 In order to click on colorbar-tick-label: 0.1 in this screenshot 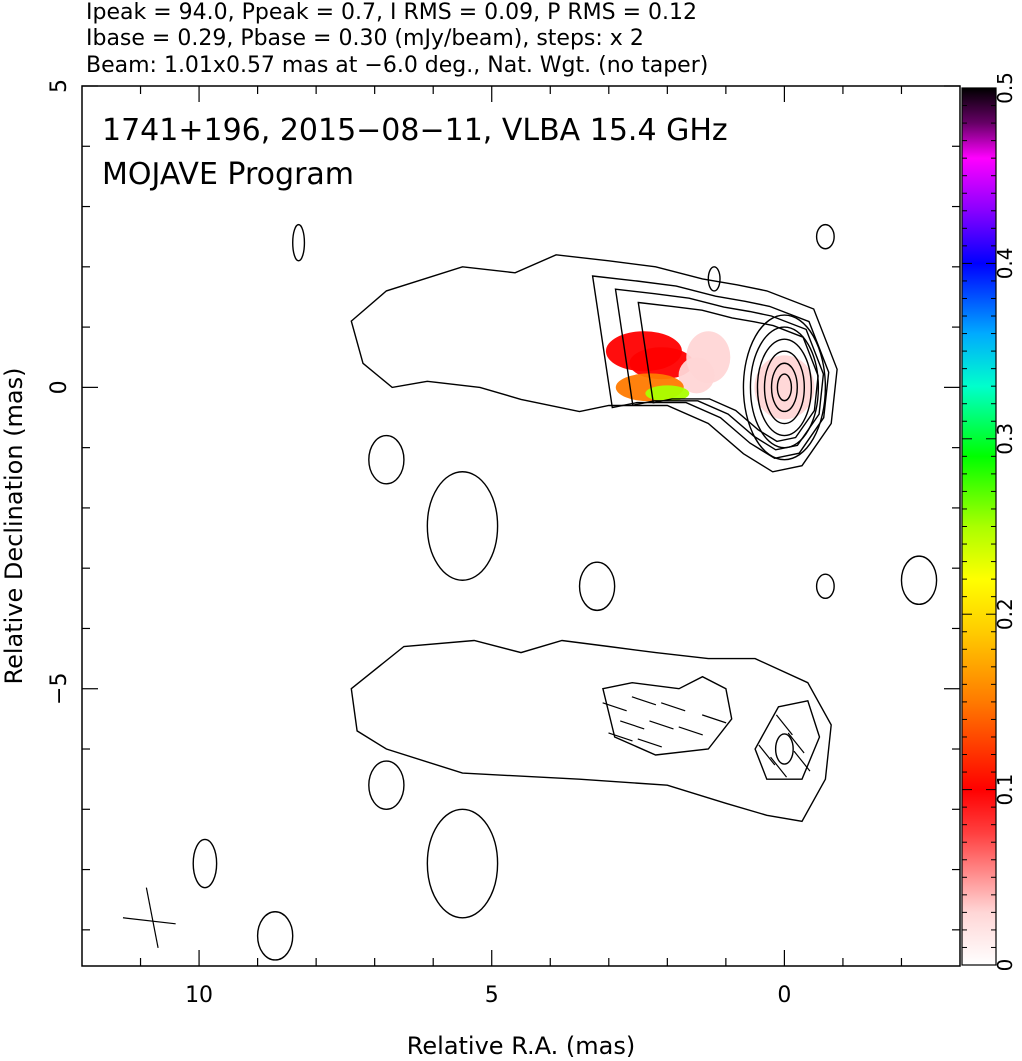, I will do `click(1005, 790)`.